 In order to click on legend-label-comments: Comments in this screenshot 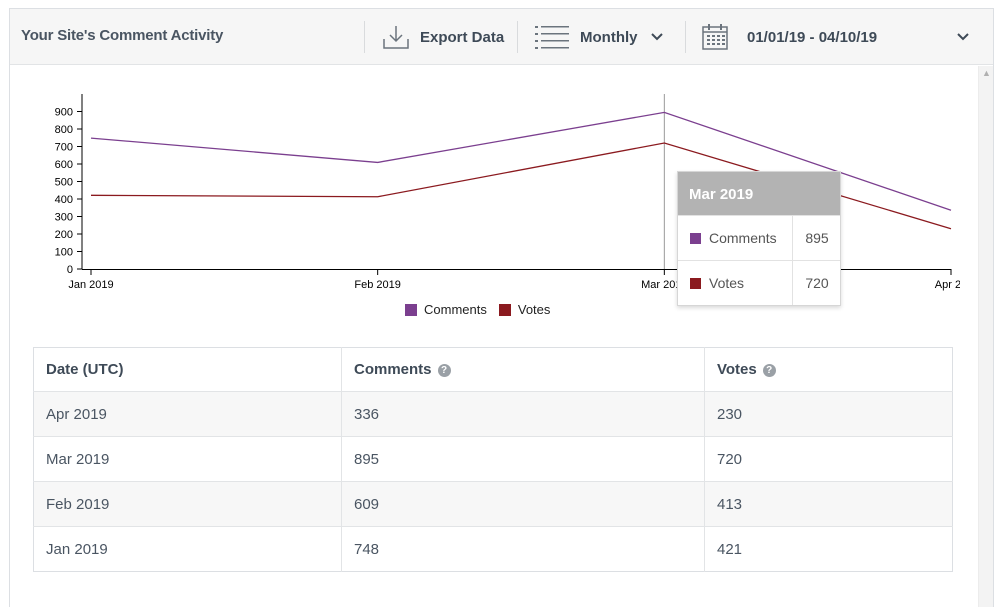, I will do `click(455, 309)`.